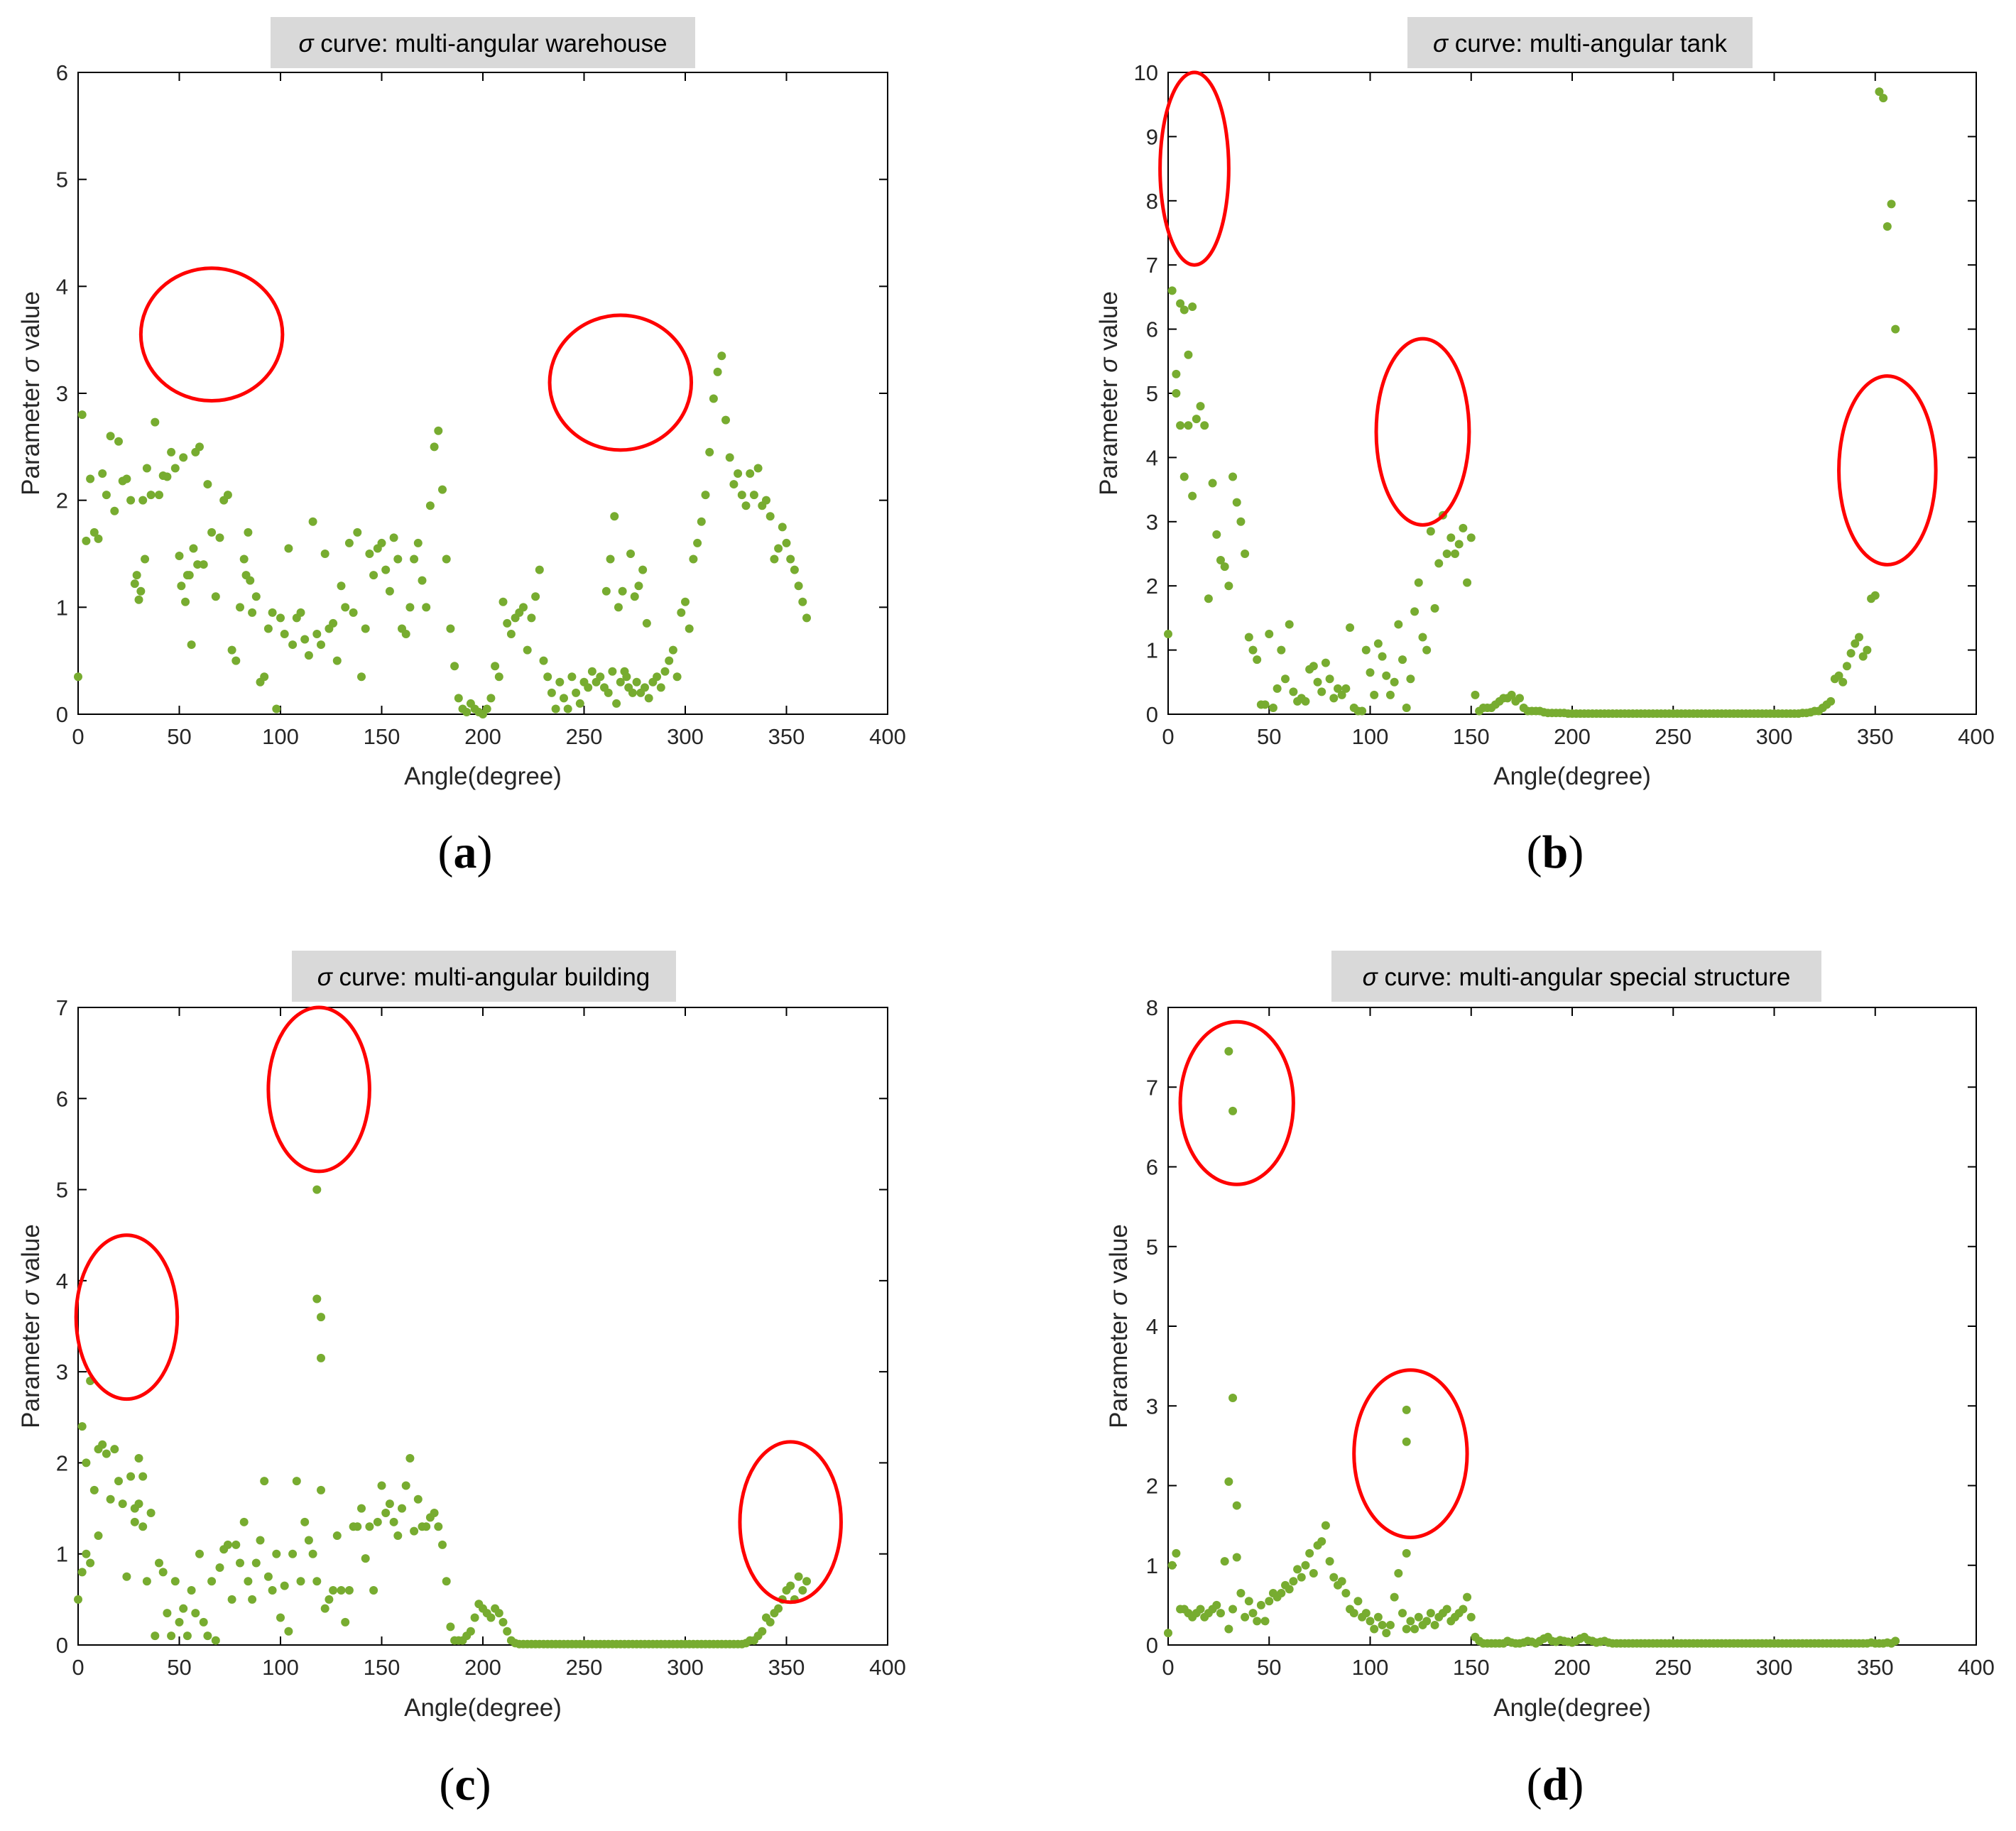  I want to click on plot-area, so click(483, 393).